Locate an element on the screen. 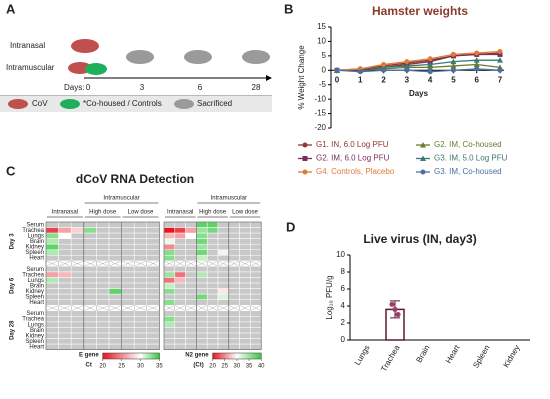 The height and width of the screenshot is (399, 550). data-point is located at coordinates (398, 314).